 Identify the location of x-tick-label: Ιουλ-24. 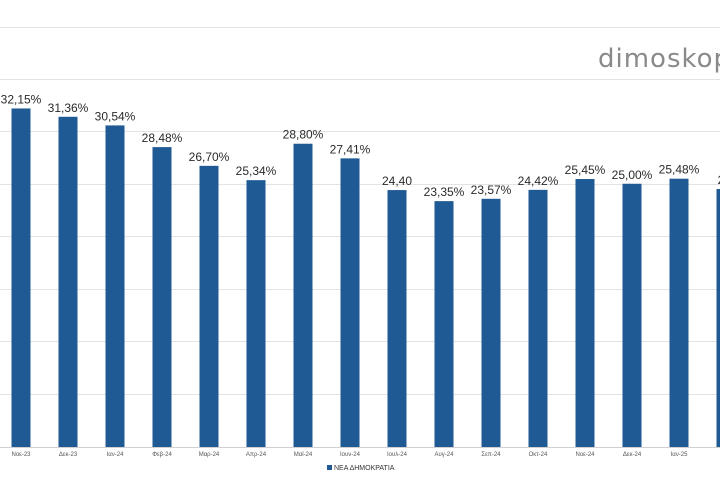
(397, 455).